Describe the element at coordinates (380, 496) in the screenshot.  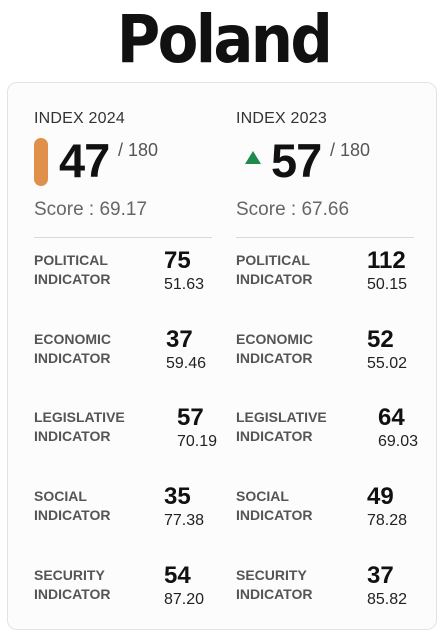
I see `indicator-rank: 49` at that location.